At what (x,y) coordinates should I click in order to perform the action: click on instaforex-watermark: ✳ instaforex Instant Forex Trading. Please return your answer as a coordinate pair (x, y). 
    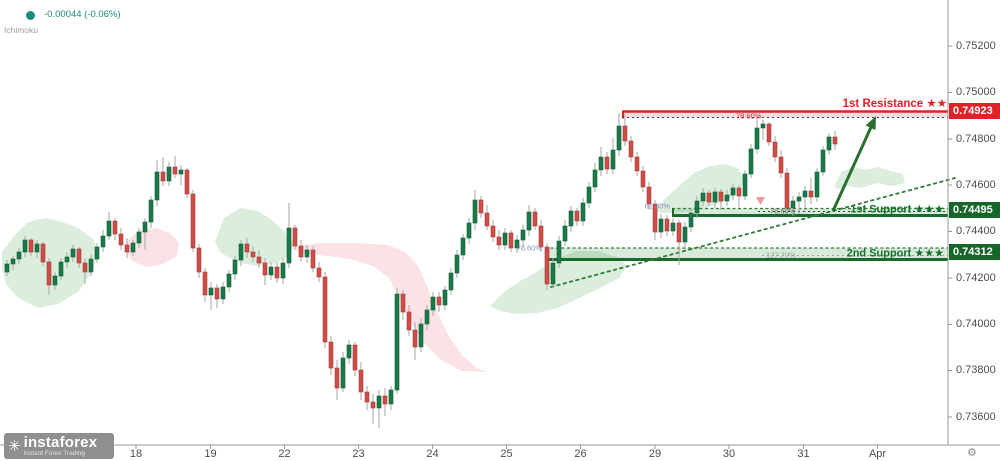
    Looking at the image, I should click on (59, 446).